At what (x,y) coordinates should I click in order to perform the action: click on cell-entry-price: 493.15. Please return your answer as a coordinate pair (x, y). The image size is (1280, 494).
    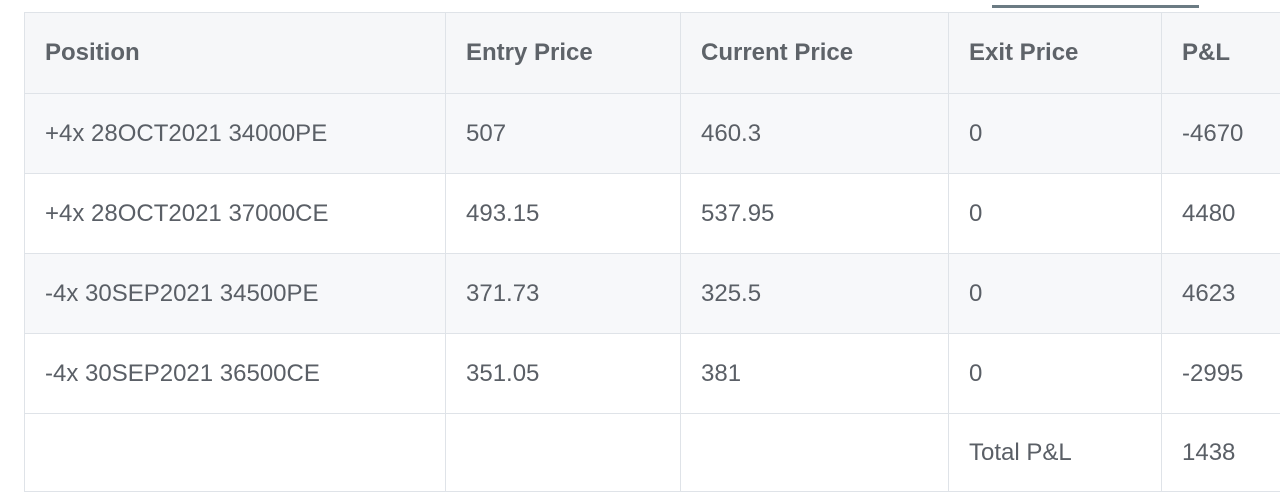
    Looking at the image, I should click on (563, 213).